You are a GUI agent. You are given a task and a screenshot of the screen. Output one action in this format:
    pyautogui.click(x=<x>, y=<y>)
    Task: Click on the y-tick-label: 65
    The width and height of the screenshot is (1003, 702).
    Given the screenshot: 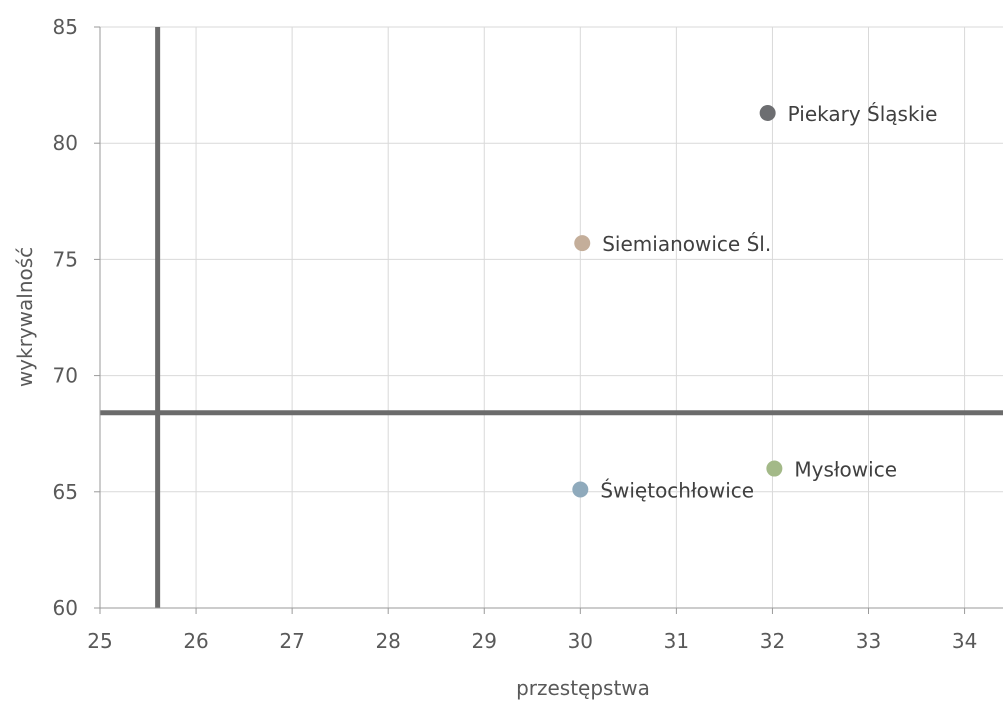 What is the action you would take?
    pyautogui.click(x=65, y=492)
    